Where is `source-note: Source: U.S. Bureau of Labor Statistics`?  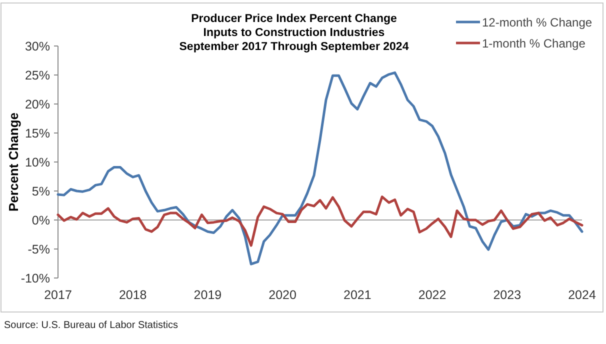 source-note: Source: U.S. Bureau of Labor Statistics is located at coordinates (91, 325).